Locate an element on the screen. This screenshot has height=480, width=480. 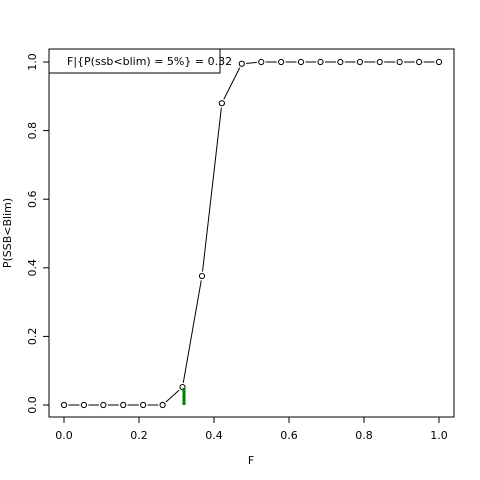
x-tick-label: 0.4 is located at coordinates (214, 435).